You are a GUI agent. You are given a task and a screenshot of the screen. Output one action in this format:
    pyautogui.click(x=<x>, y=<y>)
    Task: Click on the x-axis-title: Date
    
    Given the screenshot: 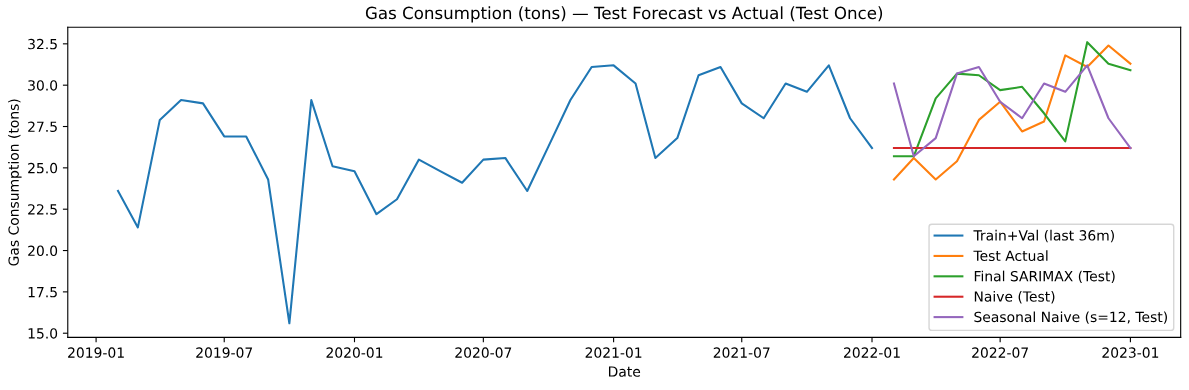 What is the action you would take?
    pyautogui.click(x=624, y=371)
    